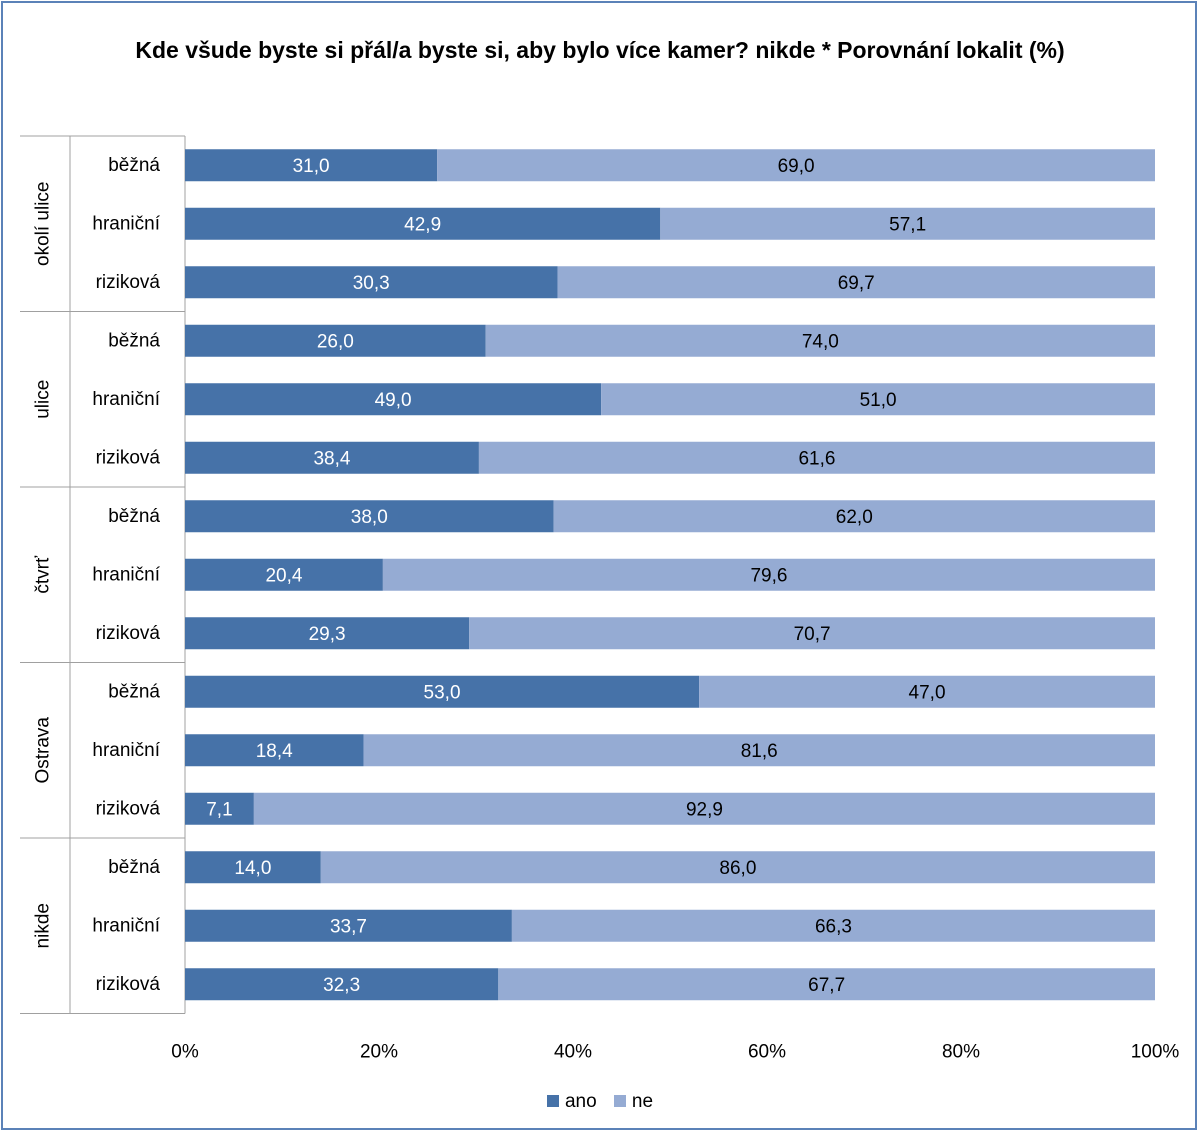 This screenshot has height=1133, width=1200. What do you see at coordinates (961, 1052) in the screenshot?
I see `x-tick-label: 80%` at bounding box center [961, 1052].